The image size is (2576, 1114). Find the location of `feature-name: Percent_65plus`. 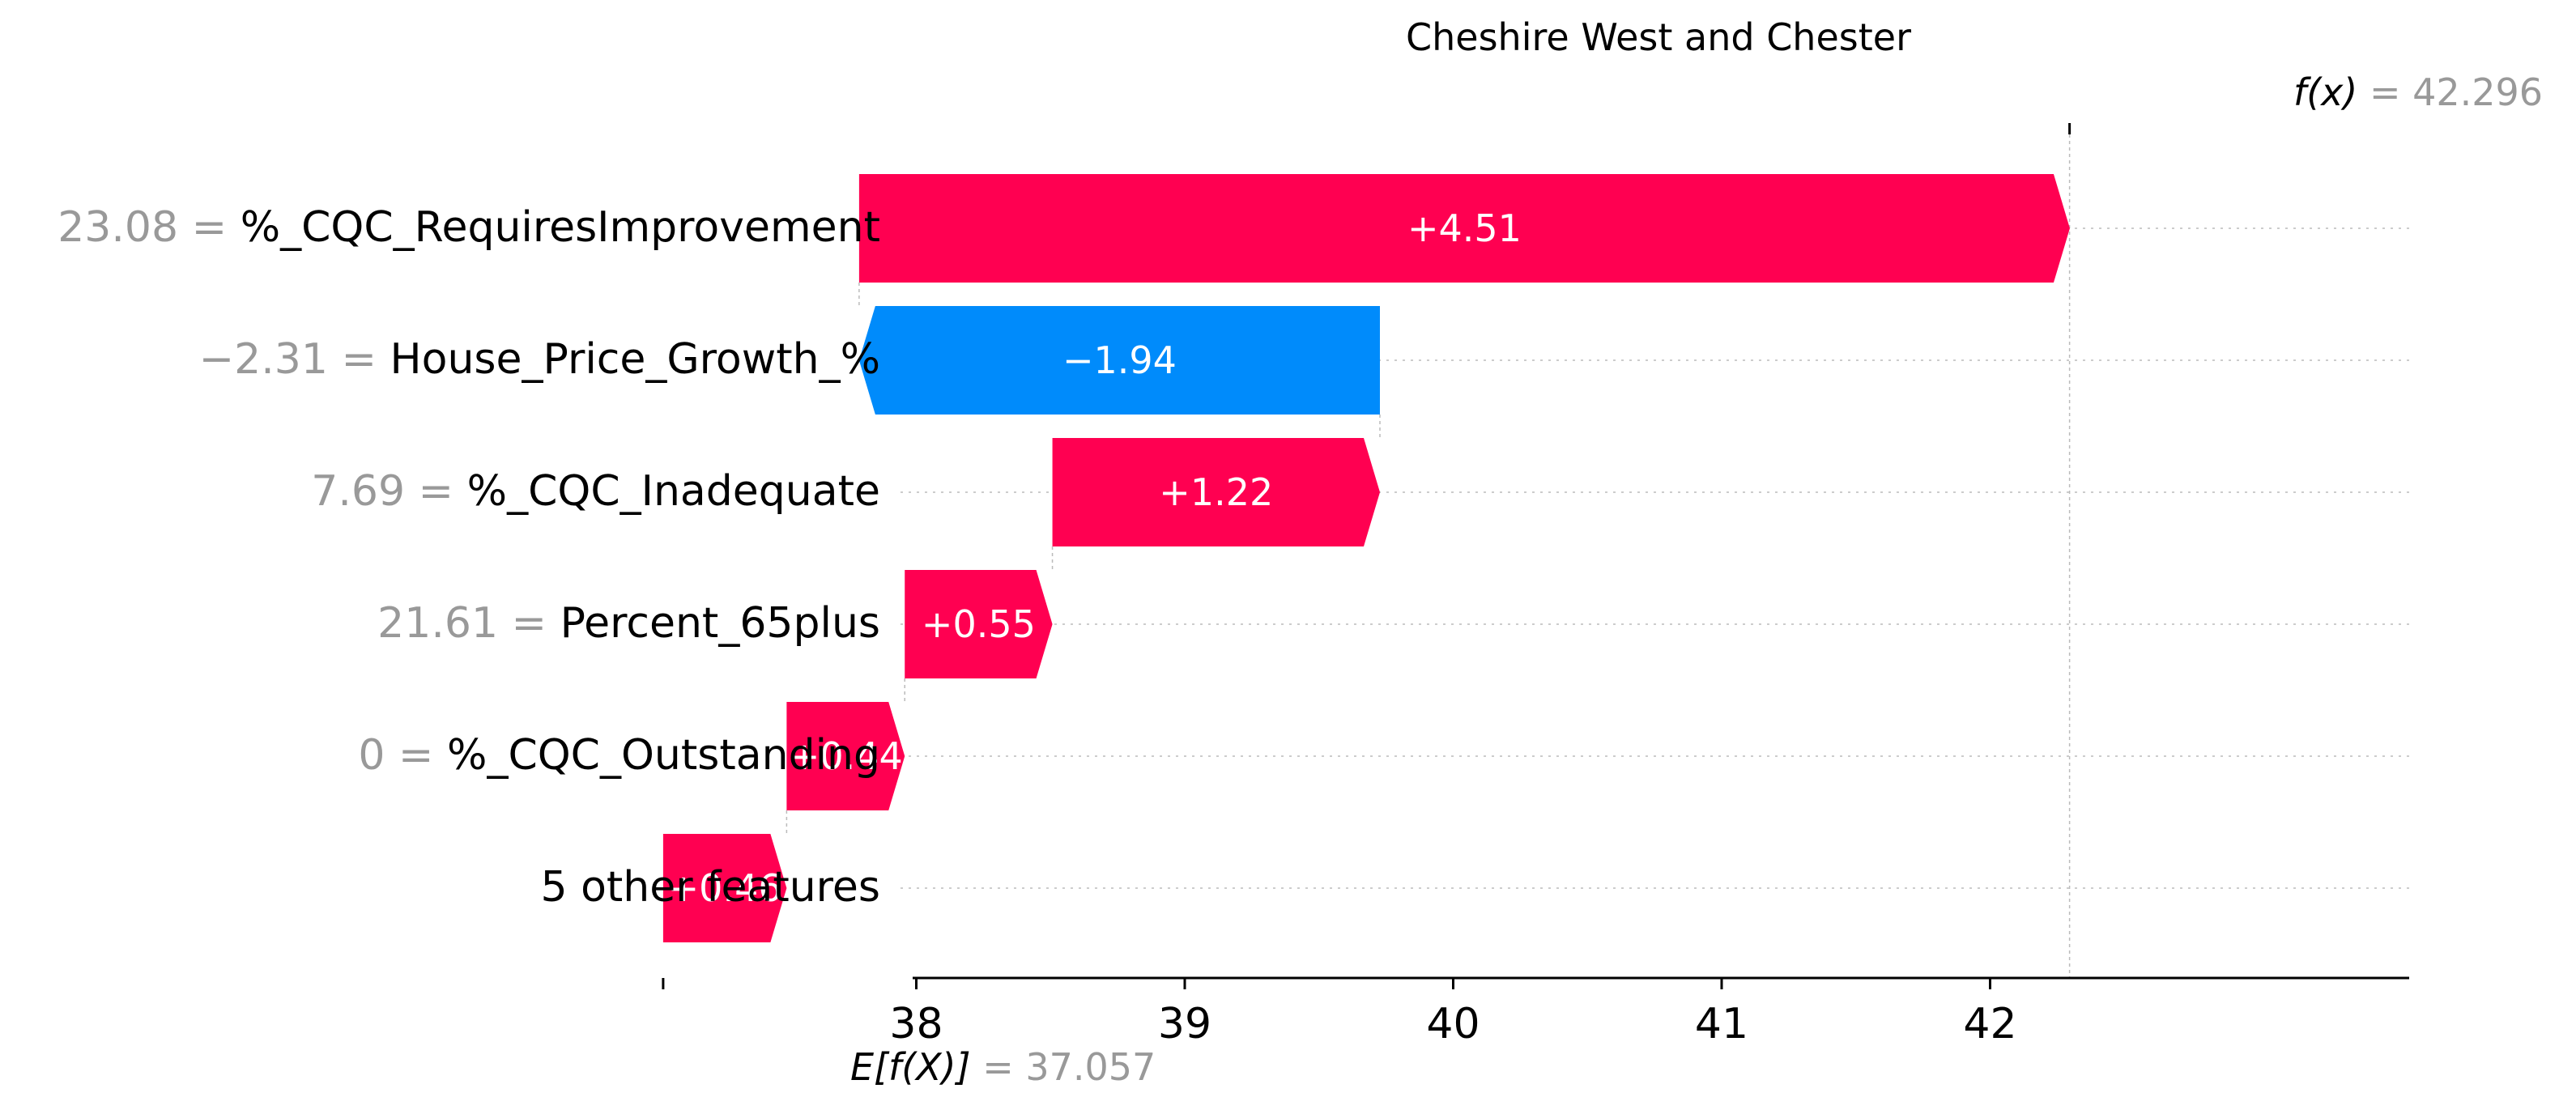

feature-name: Percent_65plus is located at coordinates (720, 623).